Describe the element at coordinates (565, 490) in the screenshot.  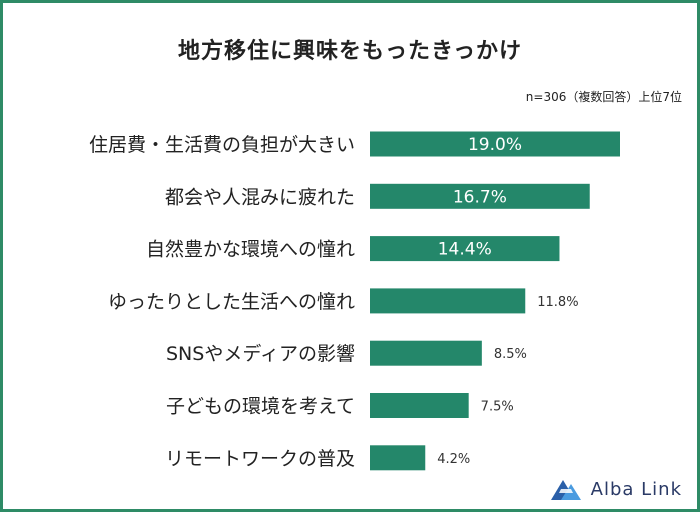
I see `alba-link-logo-icon` at that location.